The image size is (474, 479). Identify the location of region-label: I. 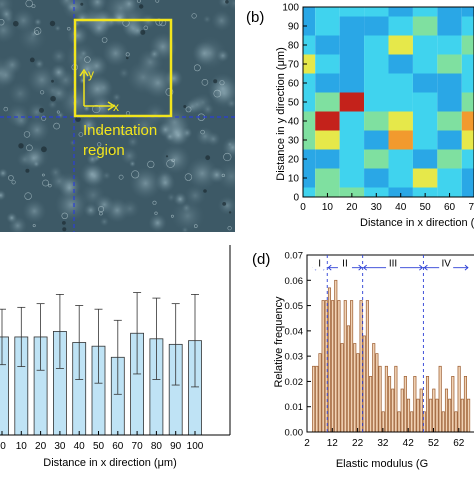
(319, 264).